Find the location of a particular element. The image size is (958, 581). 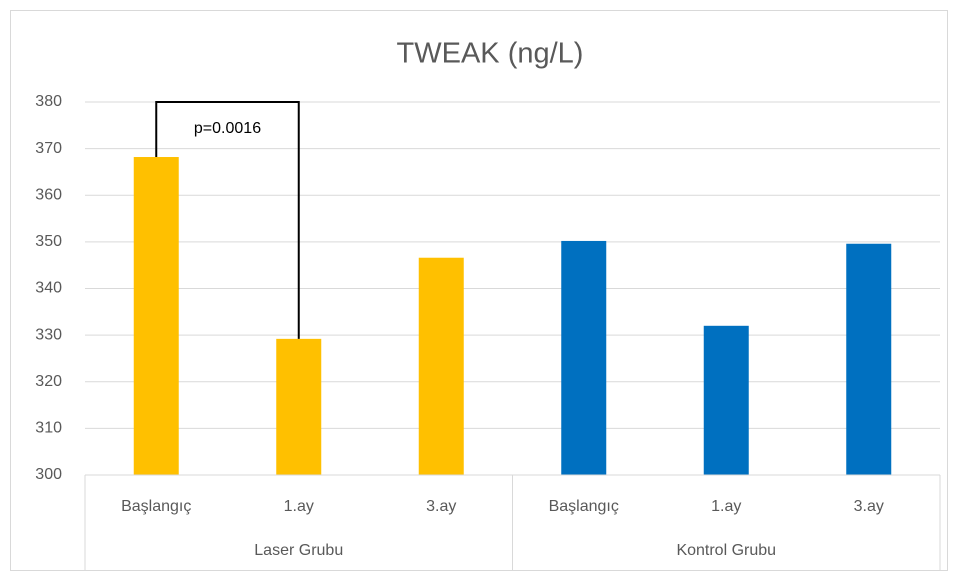

y-tick-label: 300 is located at coordinates (48, 474).